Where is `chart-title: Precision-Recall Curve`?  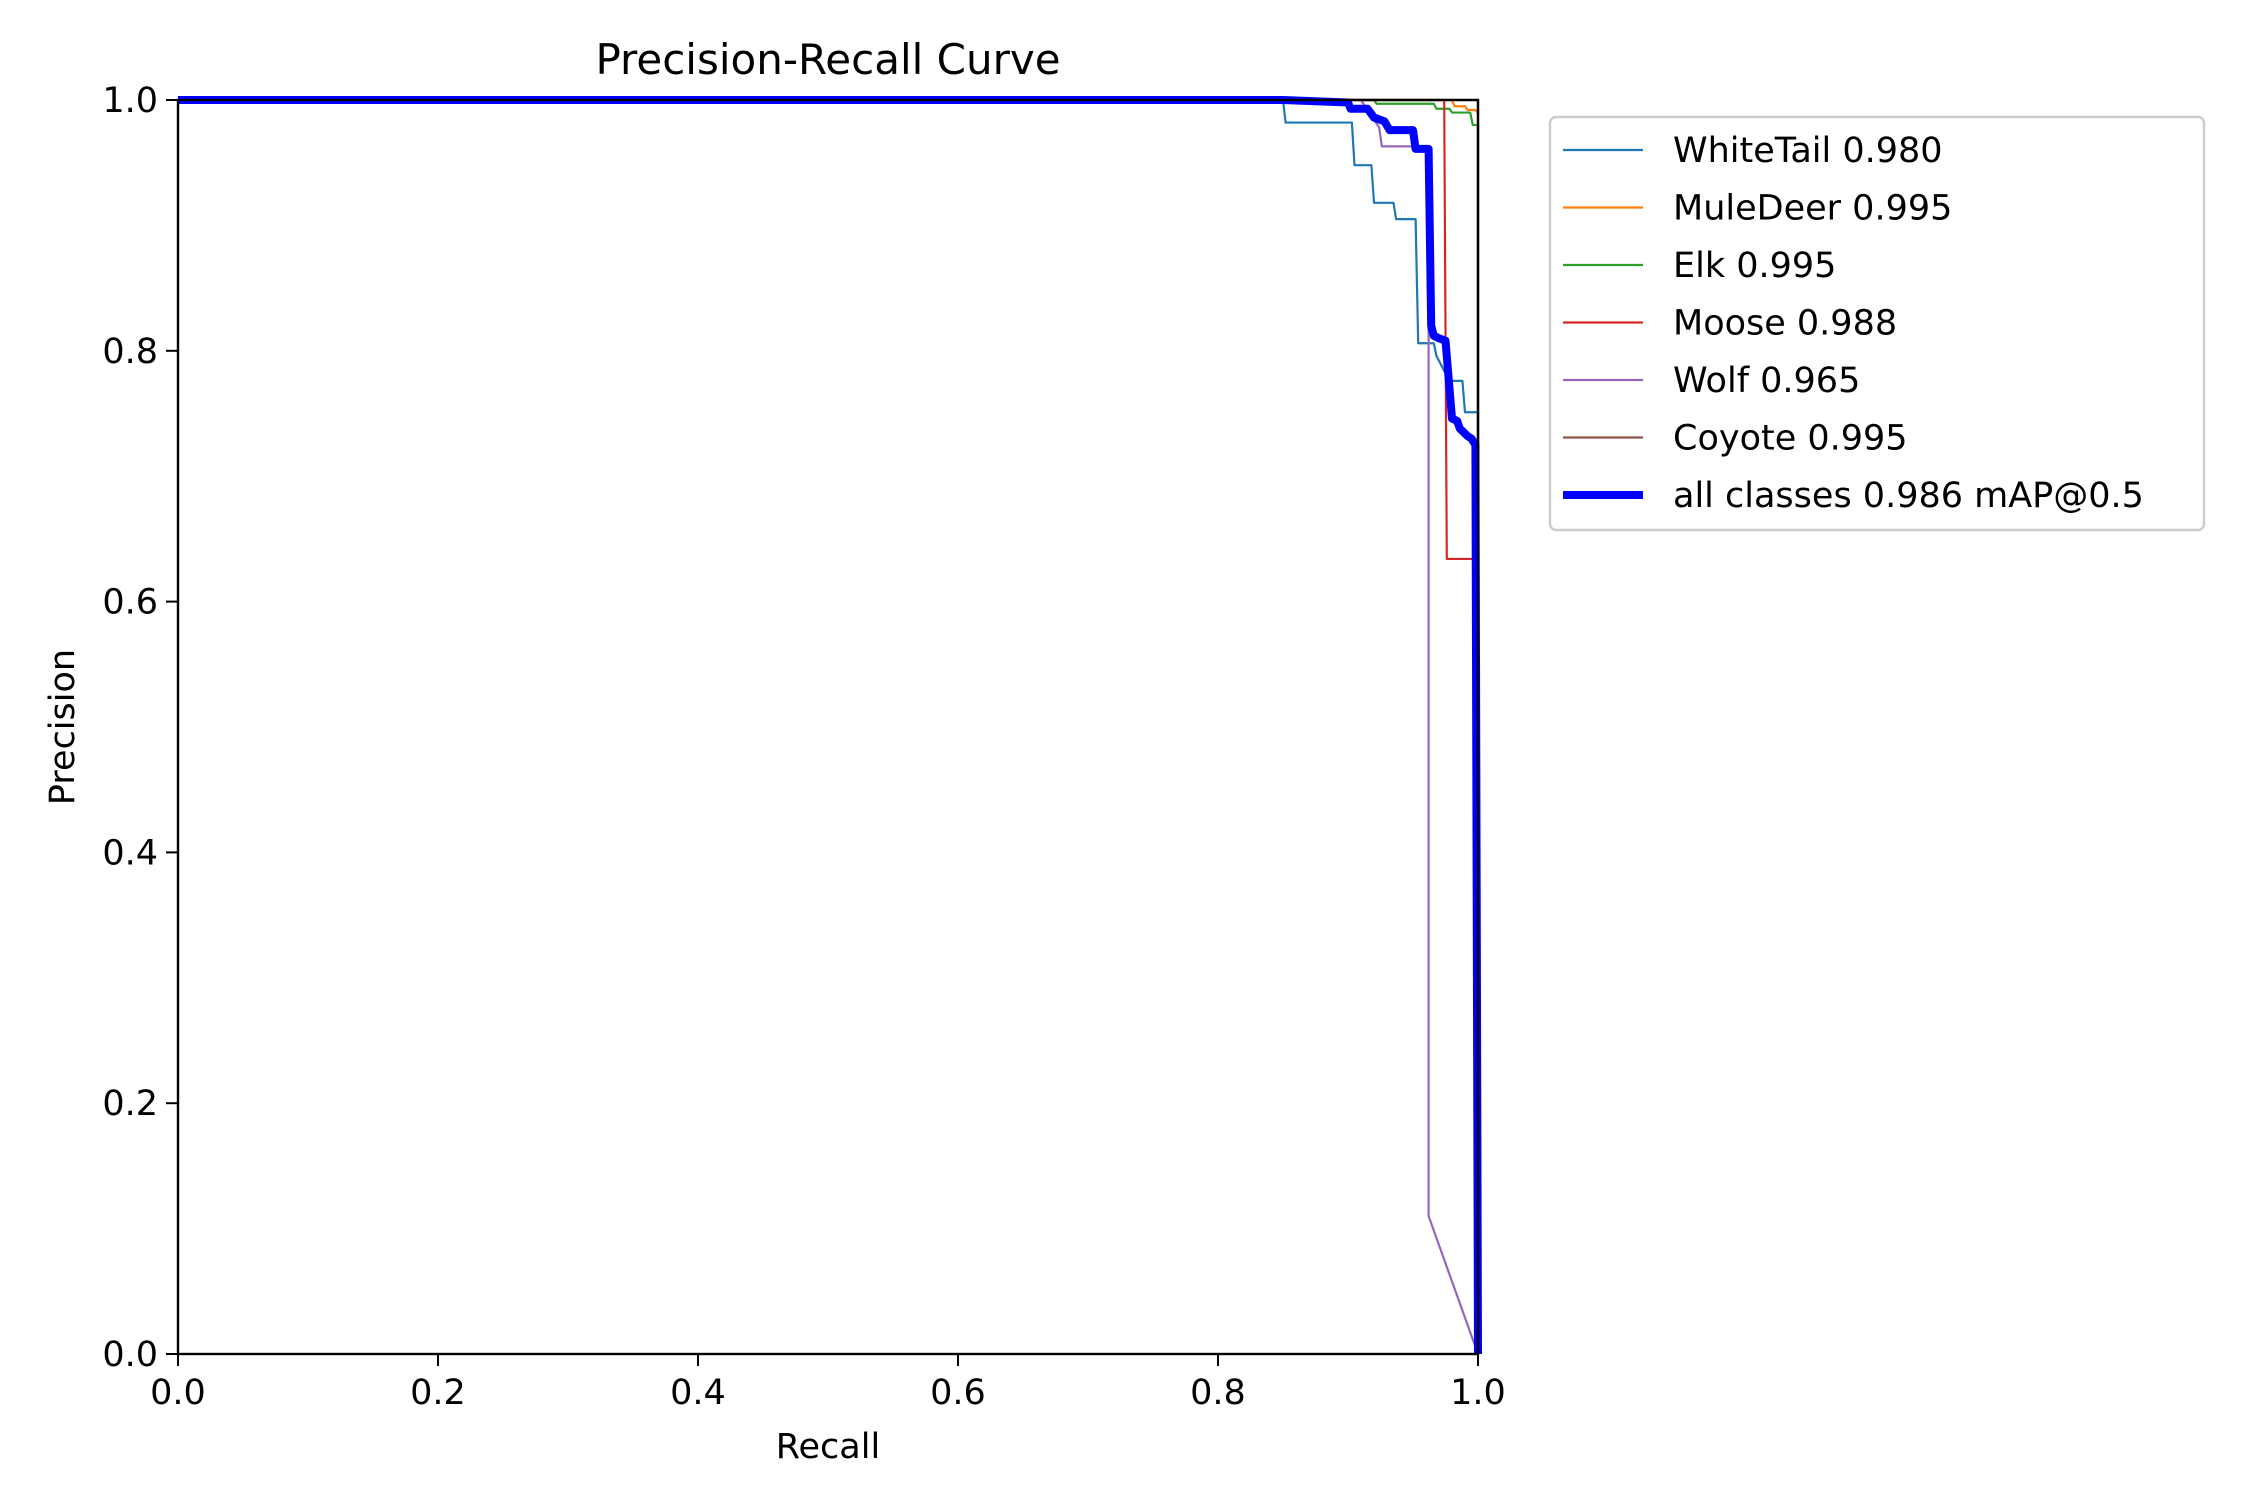 chart-title: Precision-Recall Curve is located at coordinates (827, 59).